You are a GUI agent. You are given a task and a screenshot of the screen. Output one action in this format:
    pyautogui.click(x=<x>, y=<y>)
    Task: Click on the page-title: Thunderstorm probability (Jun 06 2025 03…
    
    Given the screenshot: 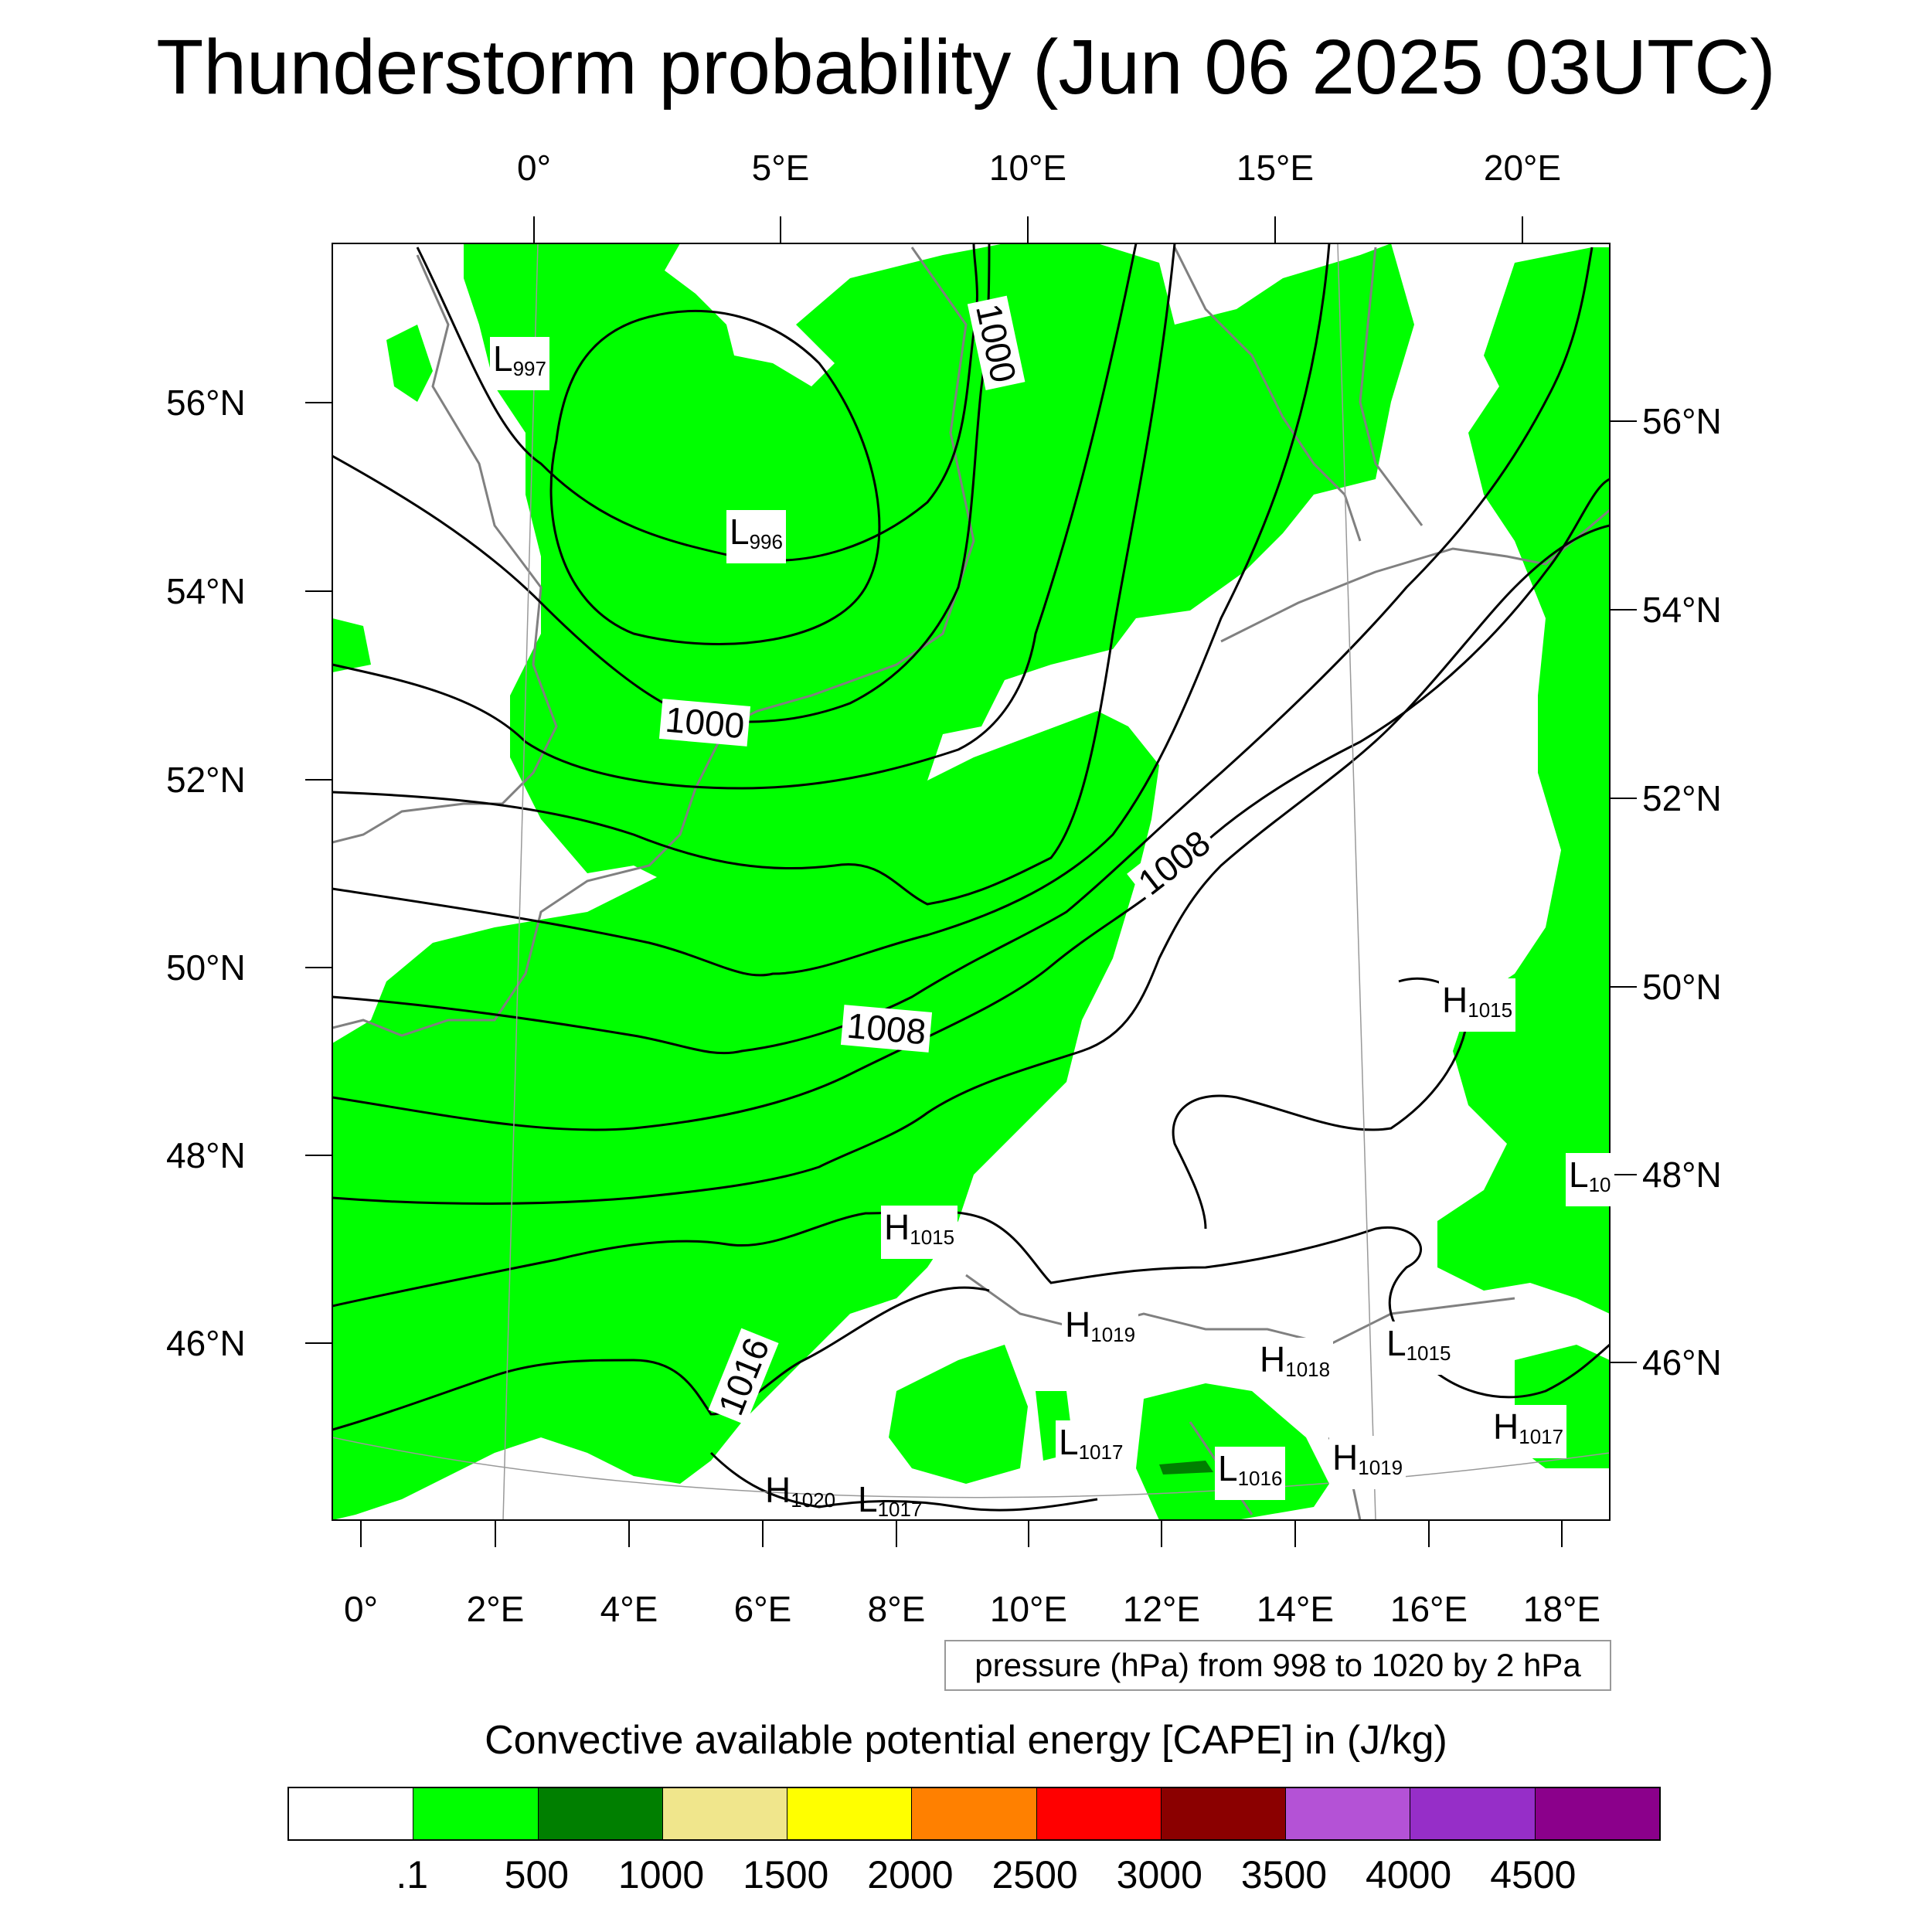 What is the action you would take?
    pyautogui.click(x=966, y=67)
    